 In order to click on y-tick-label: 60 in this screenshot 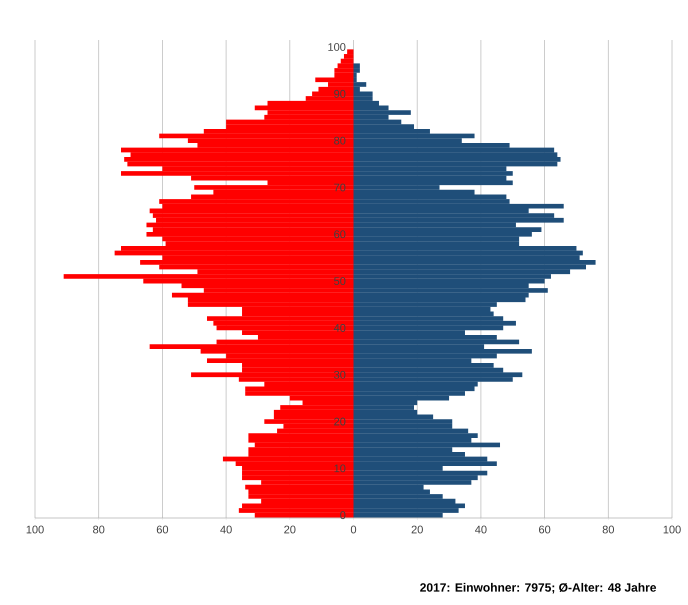, I will do `click(340, 234)`.